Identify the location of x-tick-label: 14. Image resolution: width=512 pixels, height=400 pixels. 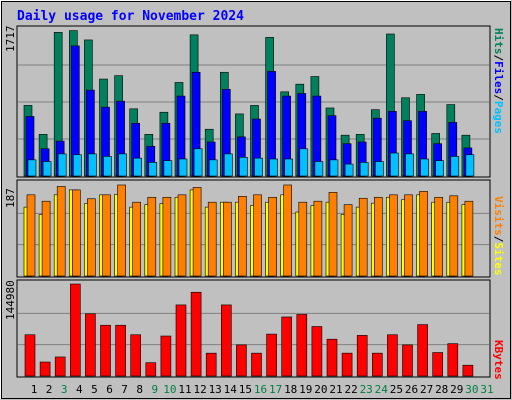
(231, 389).